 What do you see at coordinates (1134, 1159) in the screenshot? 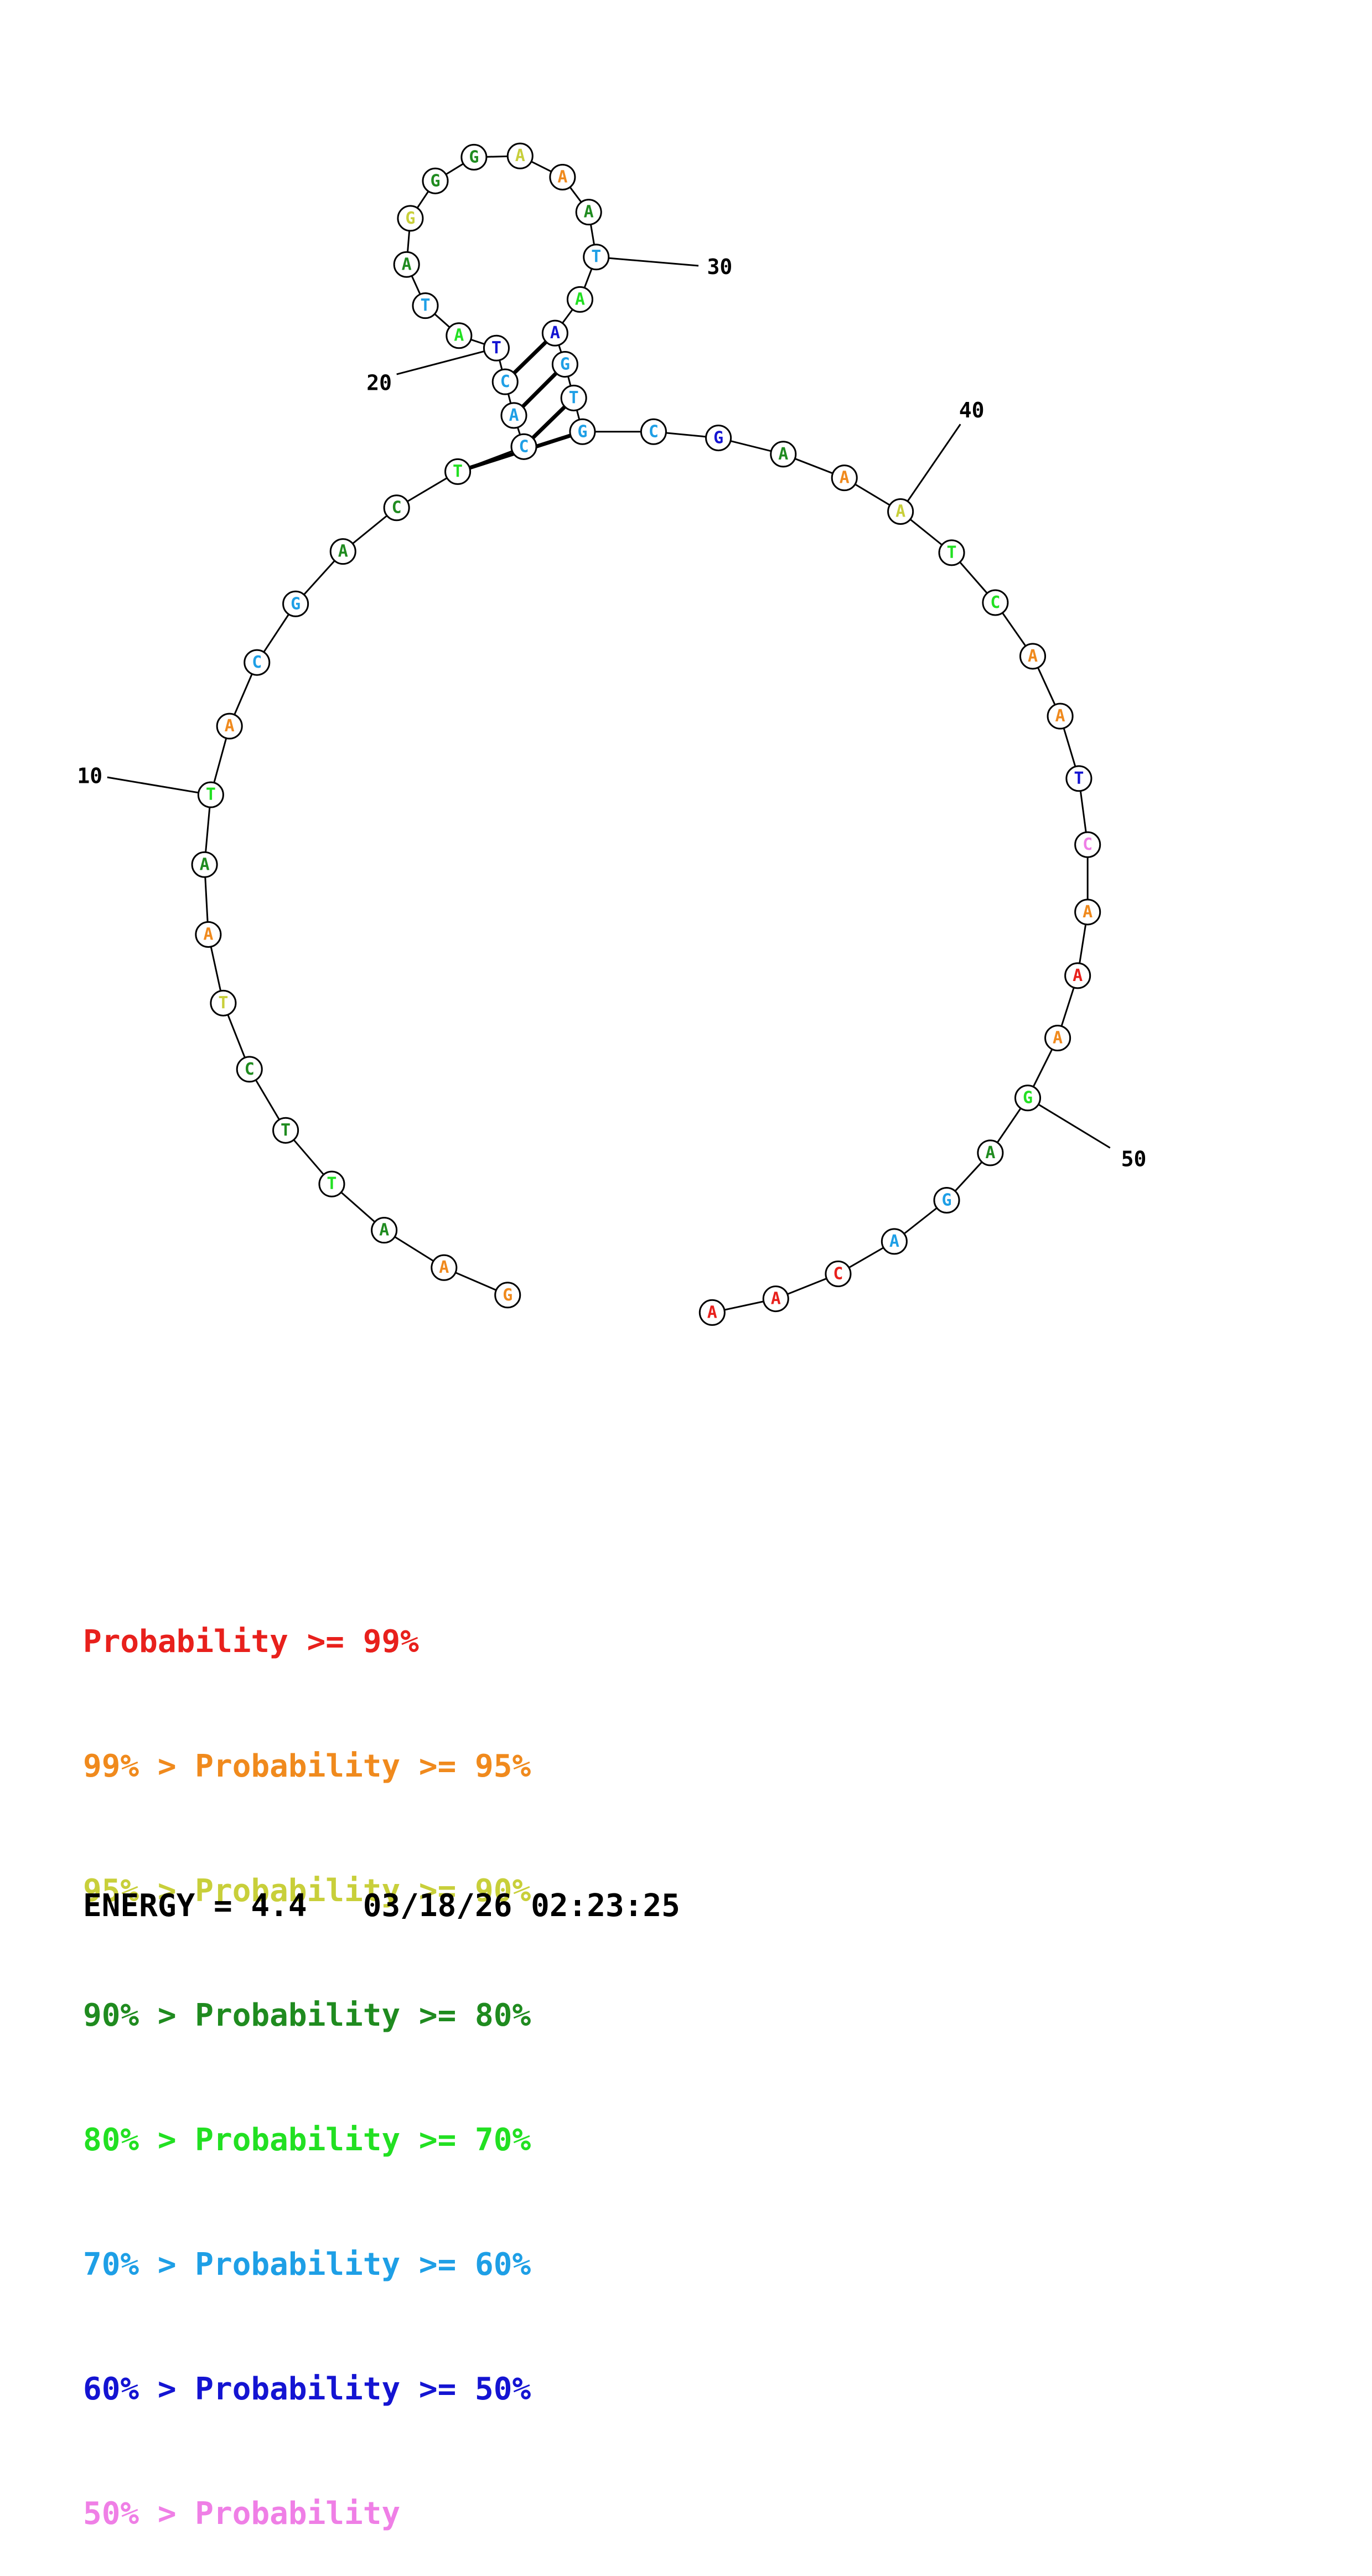
I see `position-tick-label: 50` at bounding box center [1134, 1159].